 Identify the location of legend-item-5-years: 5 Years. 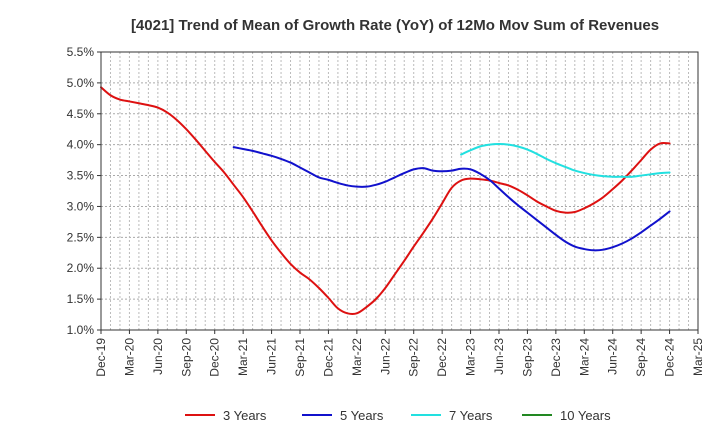
(343, 415).